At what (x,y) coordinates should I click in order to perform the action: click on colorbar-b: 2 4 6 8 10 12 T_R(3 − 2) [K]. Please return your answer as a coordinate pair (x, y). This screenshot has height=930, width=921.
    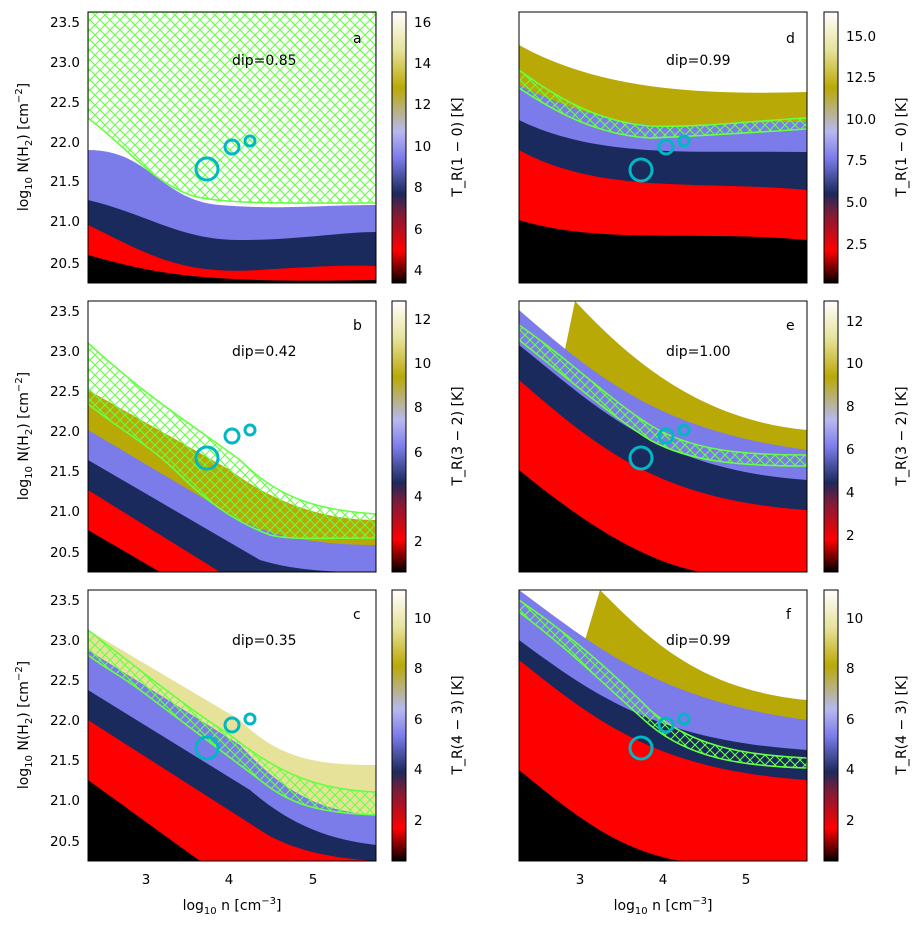
    Looking at the image, I should click on (428, 436).